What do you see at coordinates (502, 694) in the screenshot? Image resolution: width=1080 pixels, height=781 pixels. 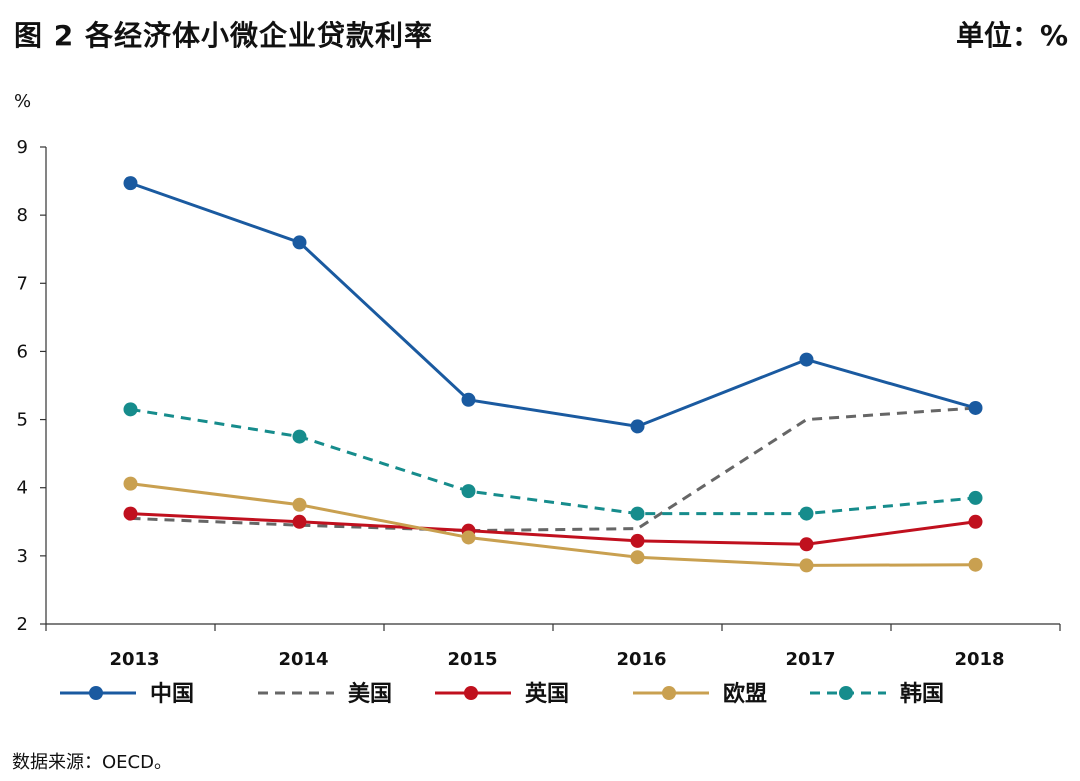 I see `legend: 中国 美国 英国 欧盟 韩国` at bounding box center [502, 694].